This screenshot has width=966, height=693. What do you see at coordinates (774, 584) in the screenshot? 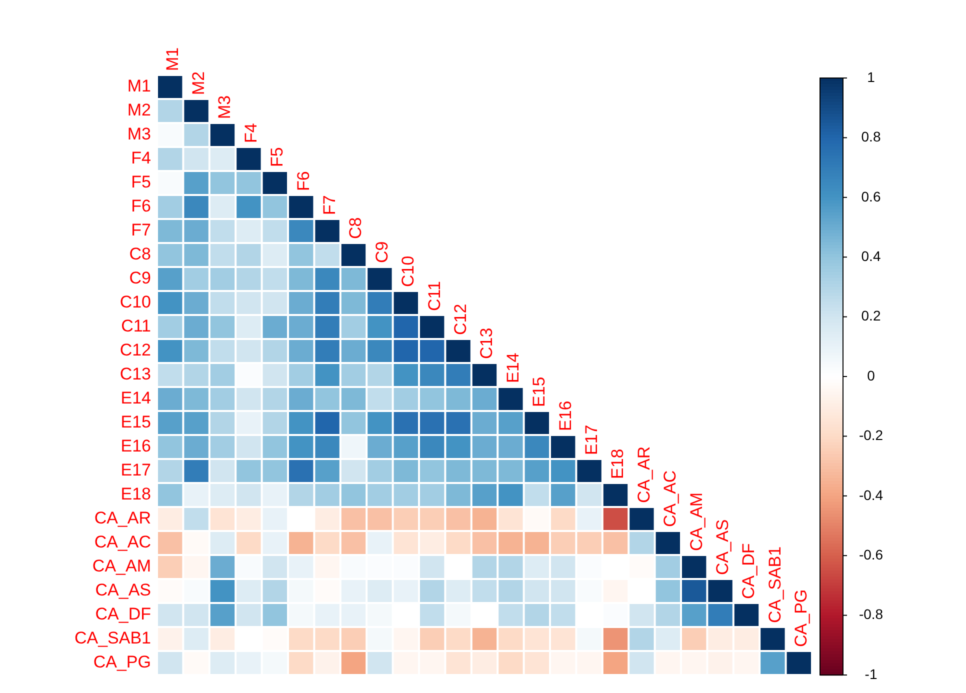
I see `x-tick-label: CA_SAB1` at bounding box center [774, 584].